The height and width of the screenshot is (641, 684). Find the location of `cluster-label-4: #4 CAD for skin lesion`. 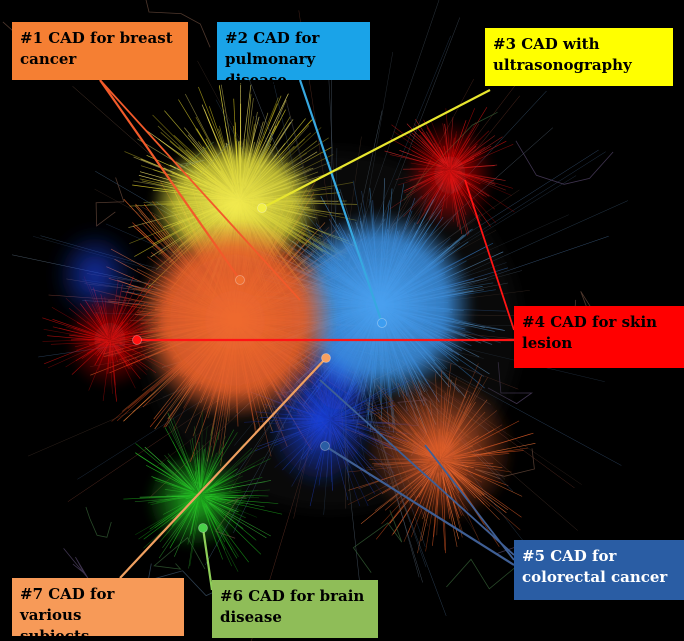

cluster-label-4: #4 CAD for skin lesion is located at coordinates (599, 337).